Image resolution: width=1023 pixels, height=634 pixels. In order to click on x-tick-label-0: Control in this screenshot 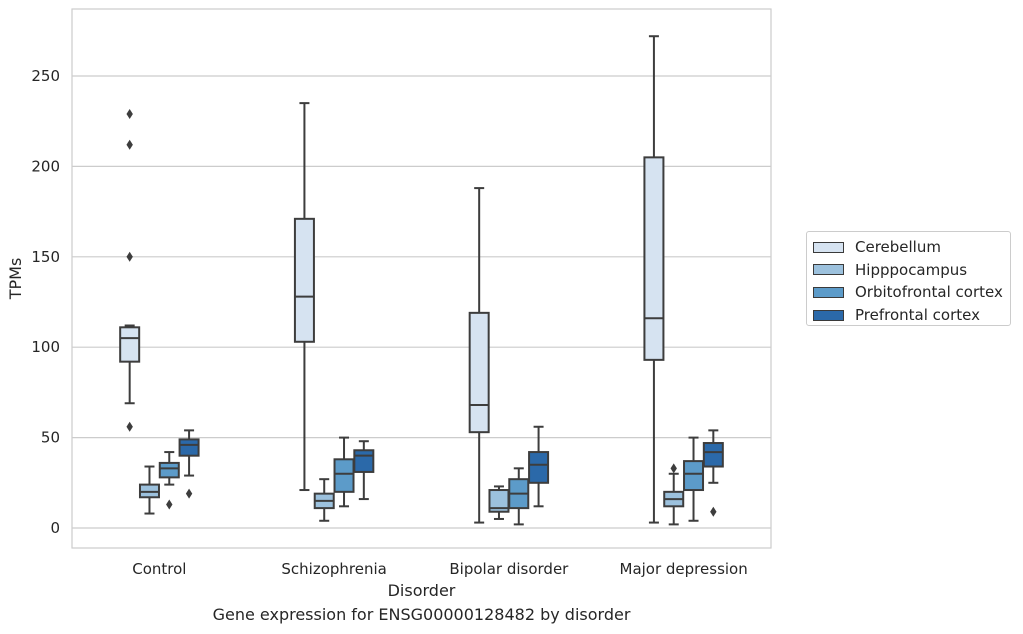, I will do `click(159, 569)`.